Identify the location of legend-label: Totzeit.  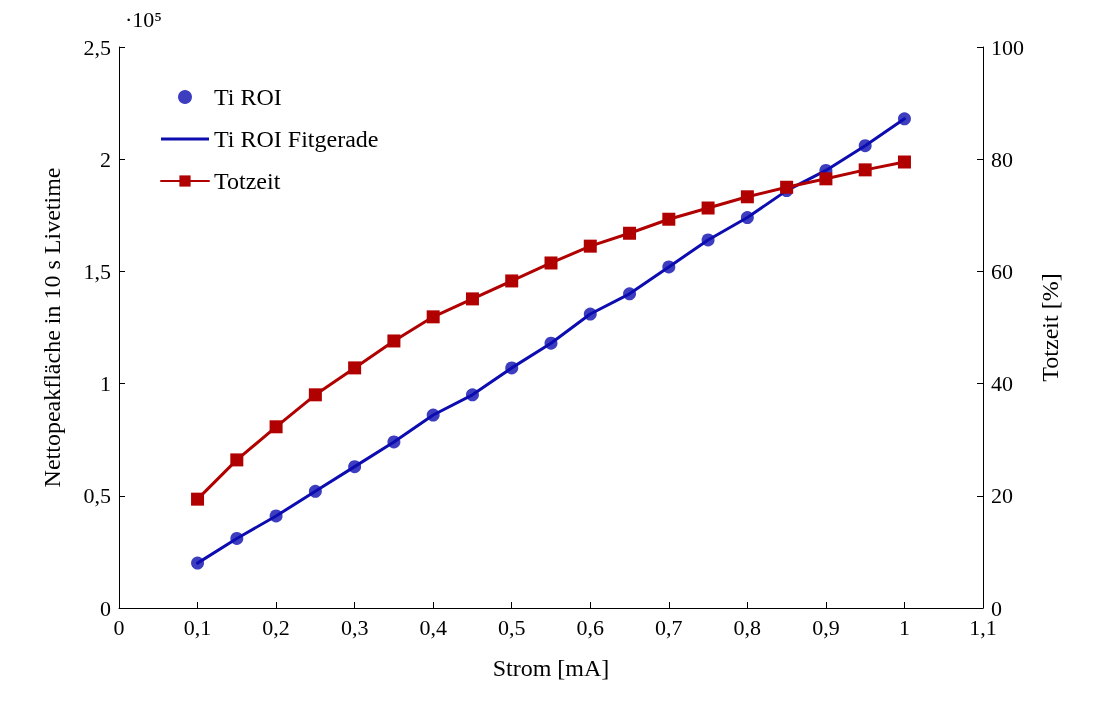
(247, 181).